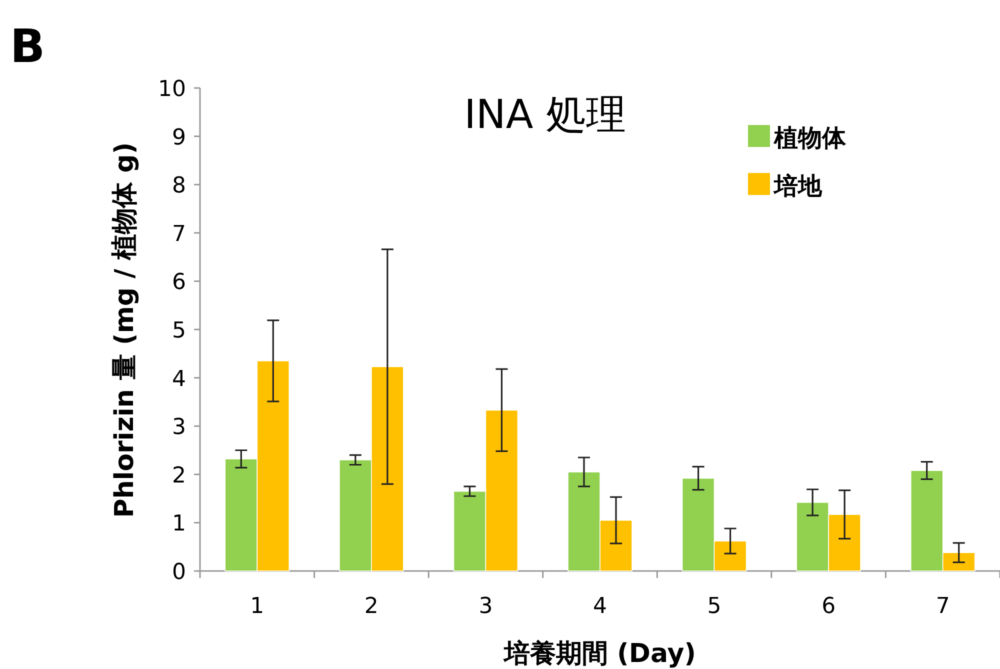  I want to click on x-tick-label: 7, so click(943, 606).